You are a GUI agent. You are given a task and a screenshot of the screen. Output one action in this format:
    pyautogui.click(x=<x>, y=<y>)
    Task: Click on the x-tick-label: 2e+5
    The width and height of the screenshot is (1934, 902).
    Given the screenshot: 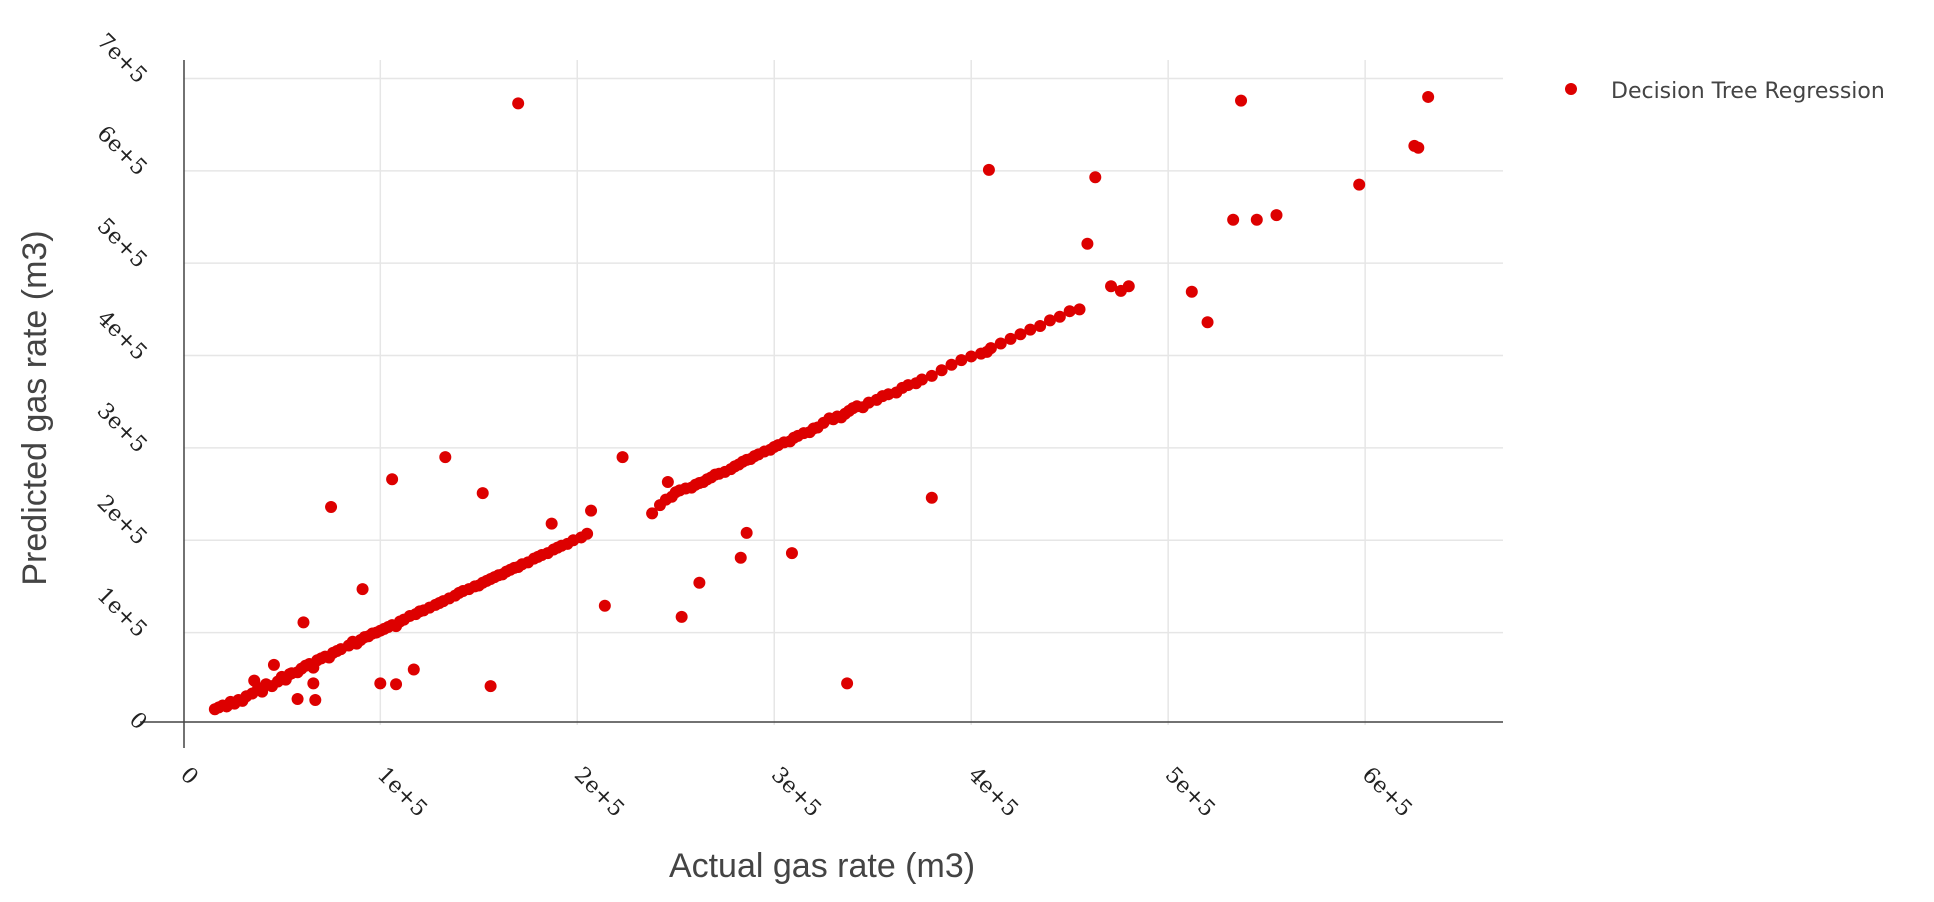 What is the action you would take?
    pyautogui.click(x=599, y=793)
    